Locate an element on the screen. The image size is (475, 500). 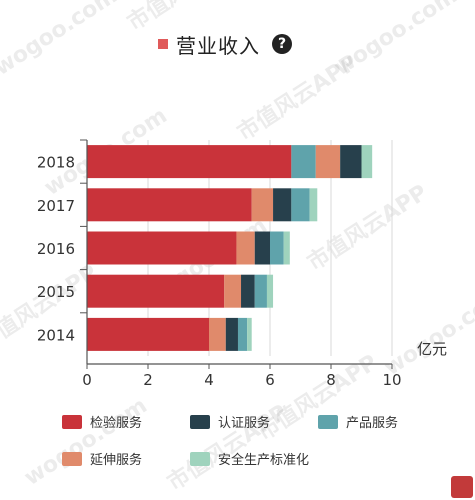
y-tick-label: 2016 is located at coordinates (56, 249).